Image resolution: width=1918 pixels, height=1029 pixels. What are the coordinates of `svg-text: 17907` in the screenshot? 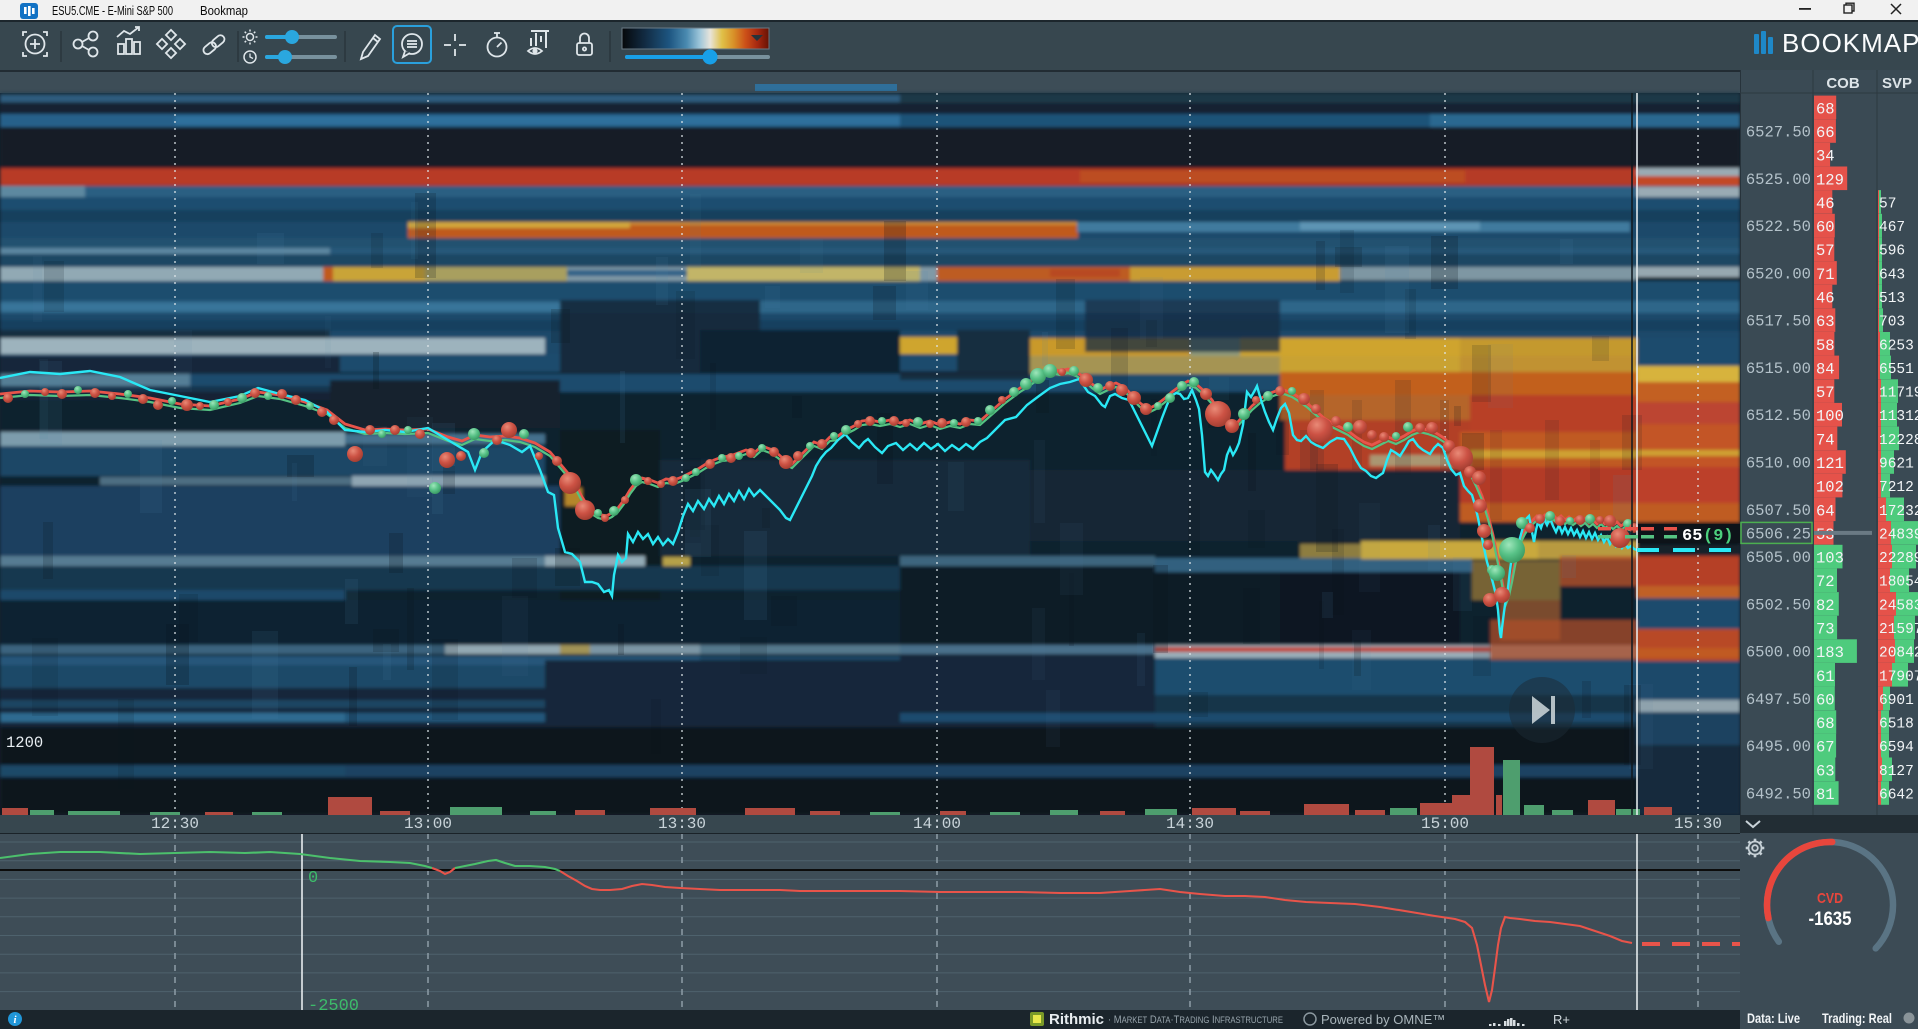 It's located at (1898, 677).